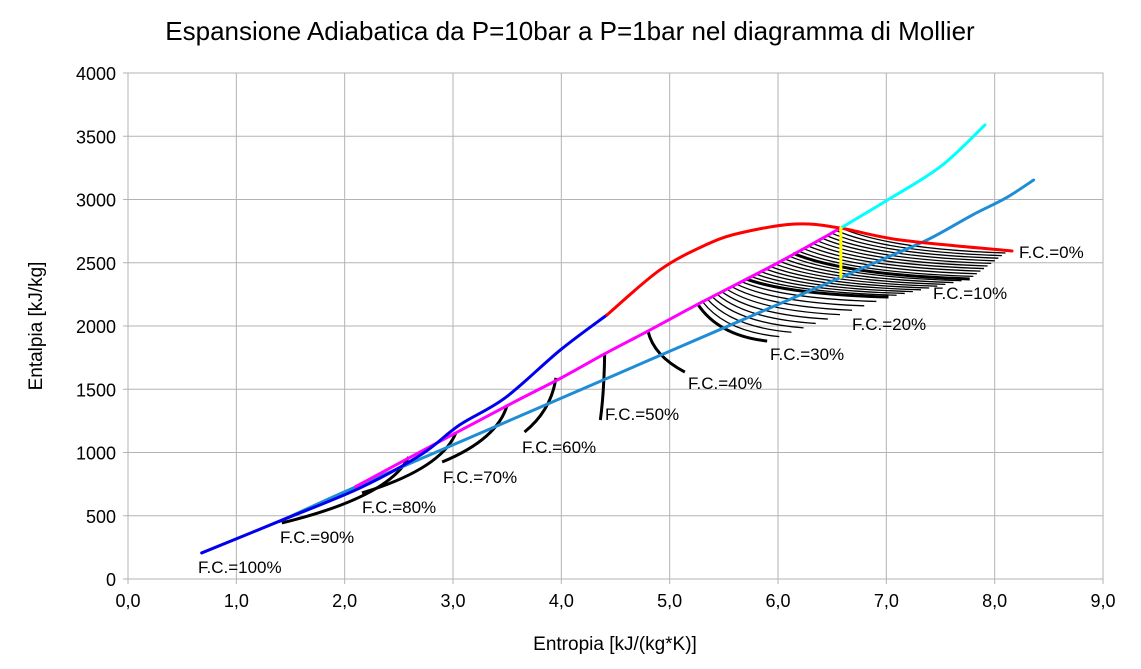  I want to click on y-tick-label: 1500, so click(96, 390).